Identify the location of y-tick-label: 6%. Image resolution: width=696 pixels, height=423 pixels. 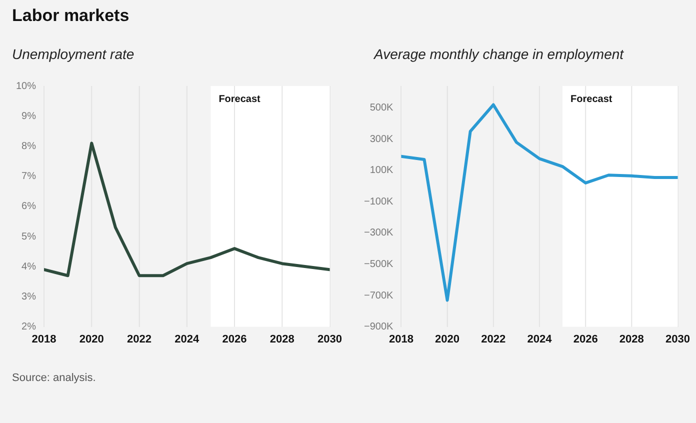
(29, 206).